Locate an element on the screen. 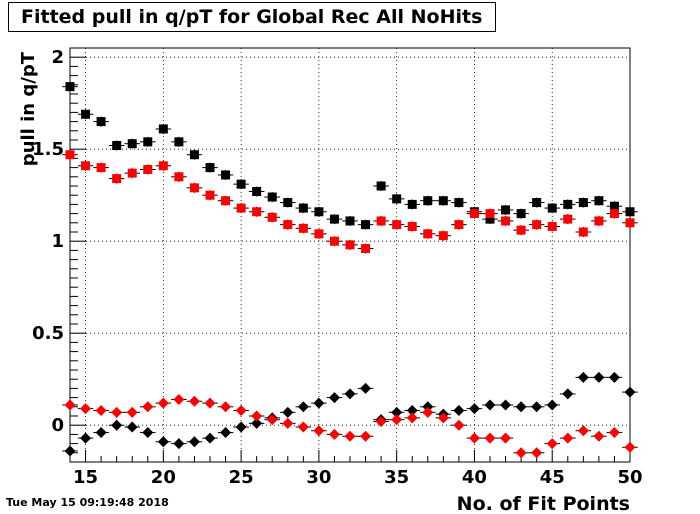 This screenshot has width=700, height=514. y-tick-label: 0 is located at coordinates (57, 425).